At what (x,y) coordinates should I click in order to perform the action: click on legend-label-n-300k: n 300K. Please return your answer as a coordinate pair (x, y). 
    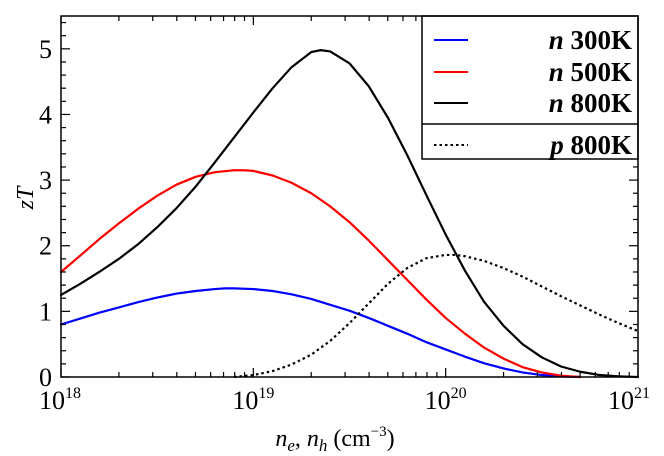
    Looking at the image, I should click on (590, 40).